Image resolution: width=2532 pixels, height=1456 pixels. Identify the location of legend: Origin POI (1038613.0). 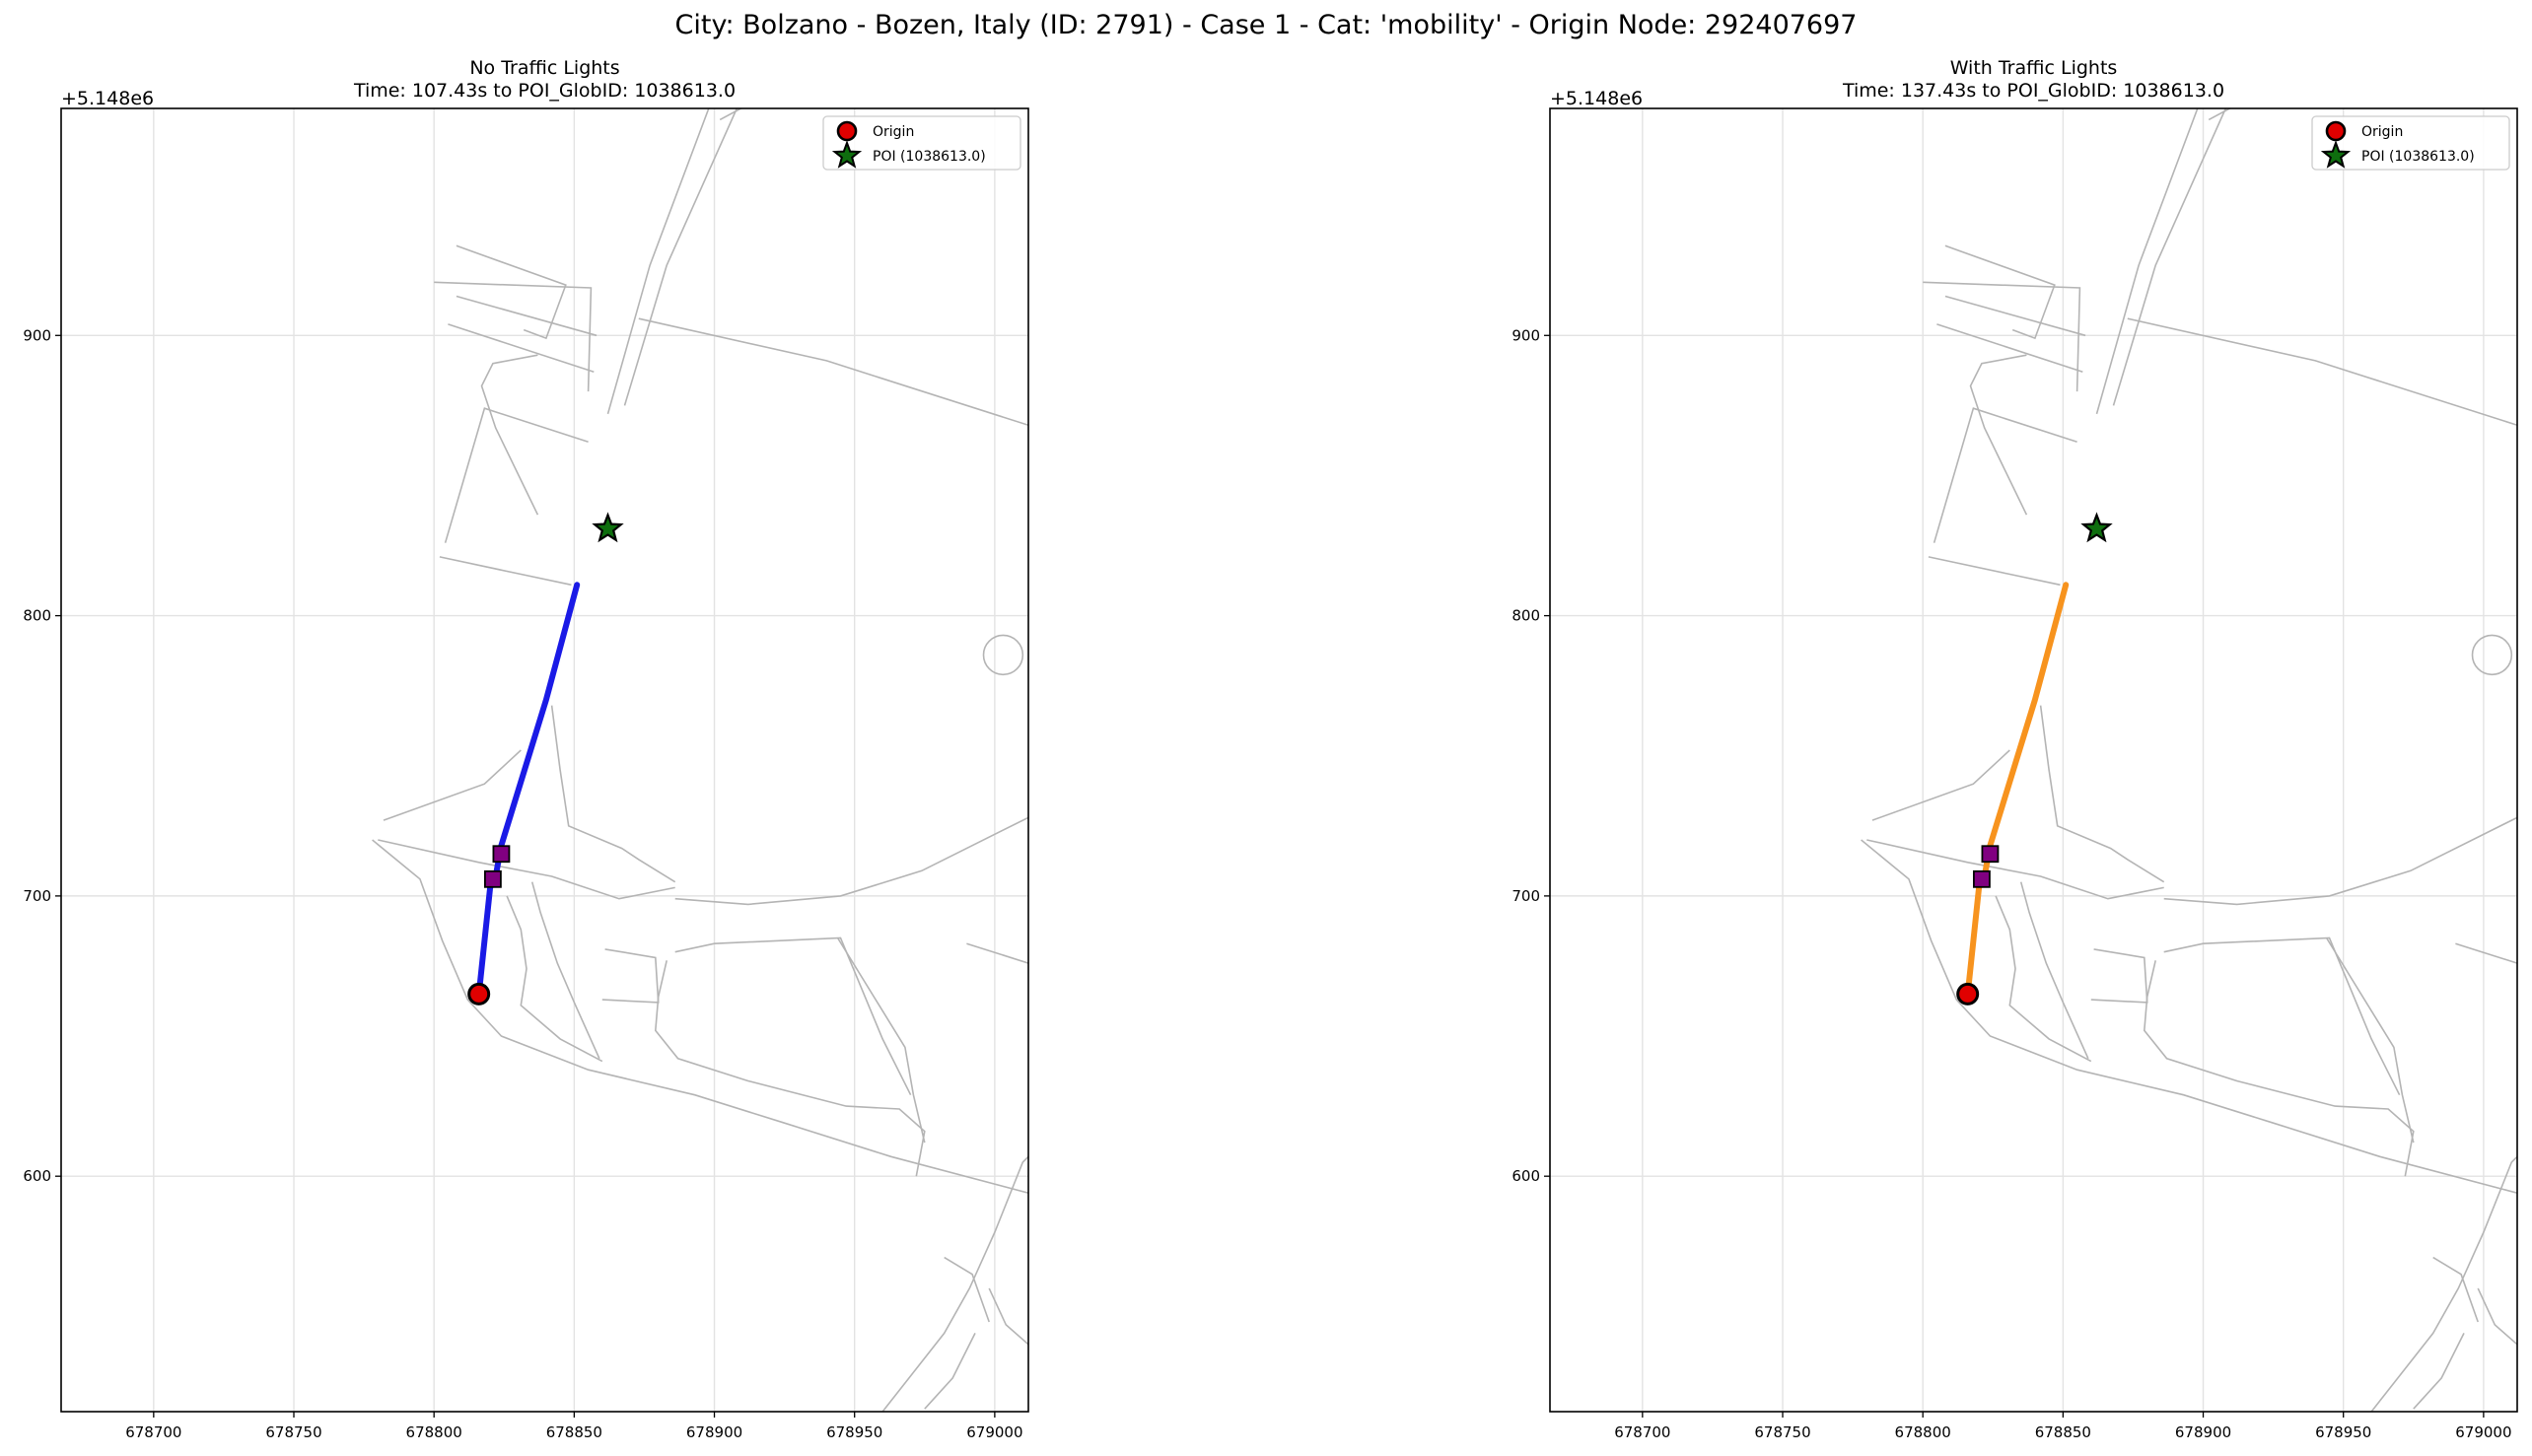
(922, 143).